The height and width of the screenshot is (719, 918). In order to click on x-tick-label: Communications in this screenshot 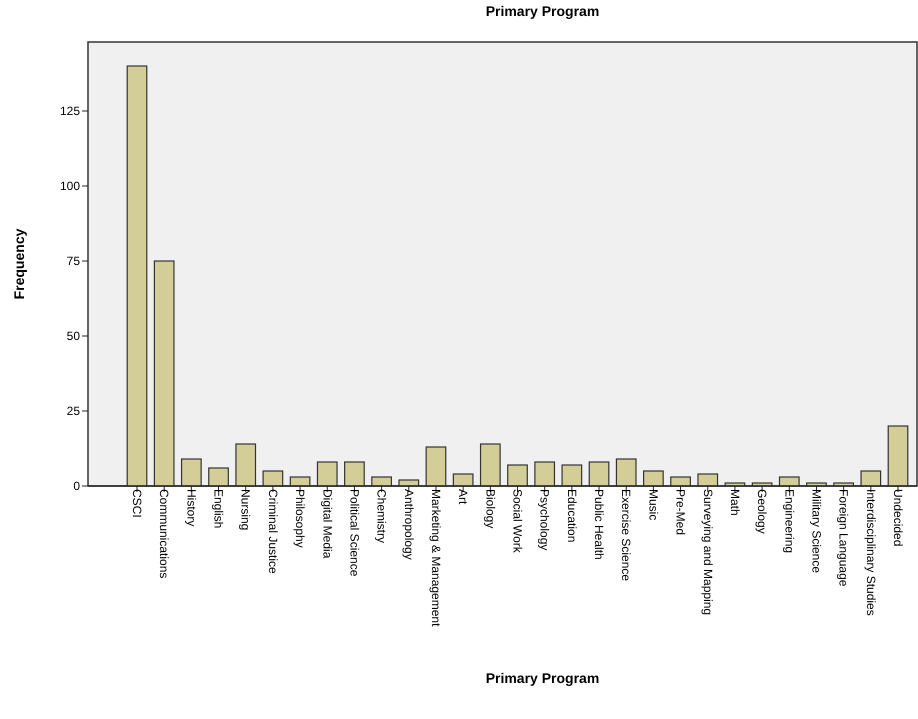, I will do `click(164, 533)`.